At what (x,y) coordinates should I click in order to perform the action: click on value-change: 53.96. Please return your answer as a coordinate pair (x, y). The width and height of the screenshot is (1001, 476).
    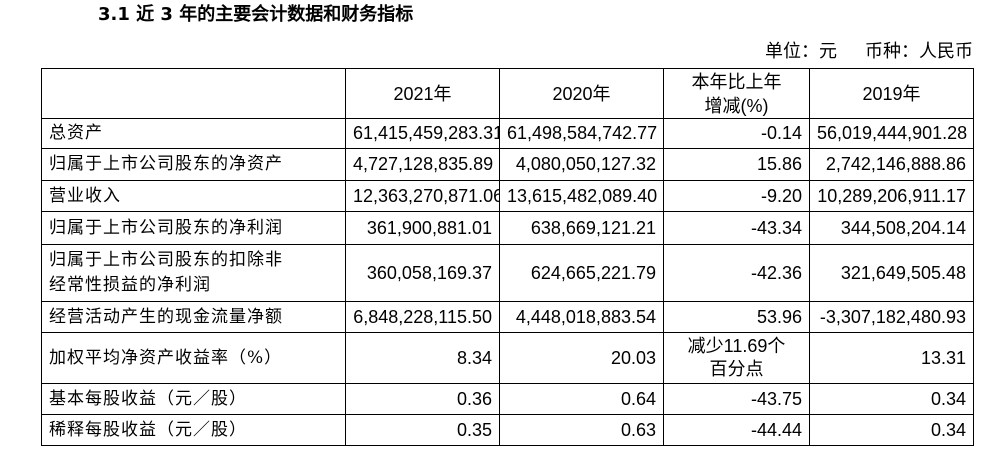
    Looking at the image, I should click on (736, 317).